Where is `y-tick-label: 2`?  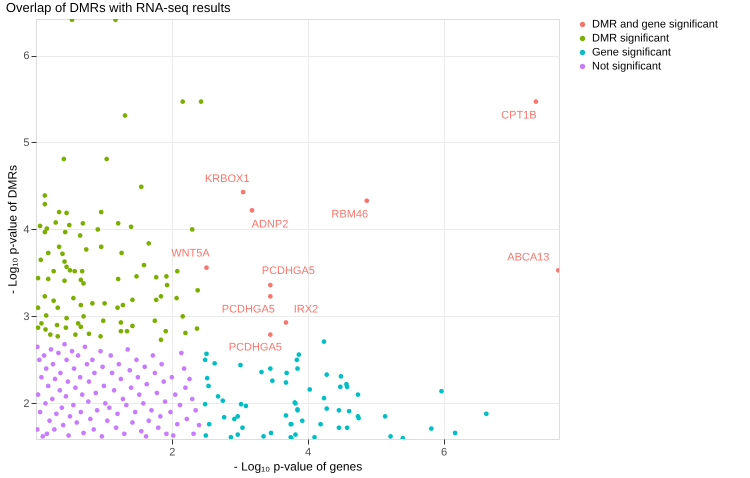 y-tick-label: 2 is located at coordinates (26, 404).